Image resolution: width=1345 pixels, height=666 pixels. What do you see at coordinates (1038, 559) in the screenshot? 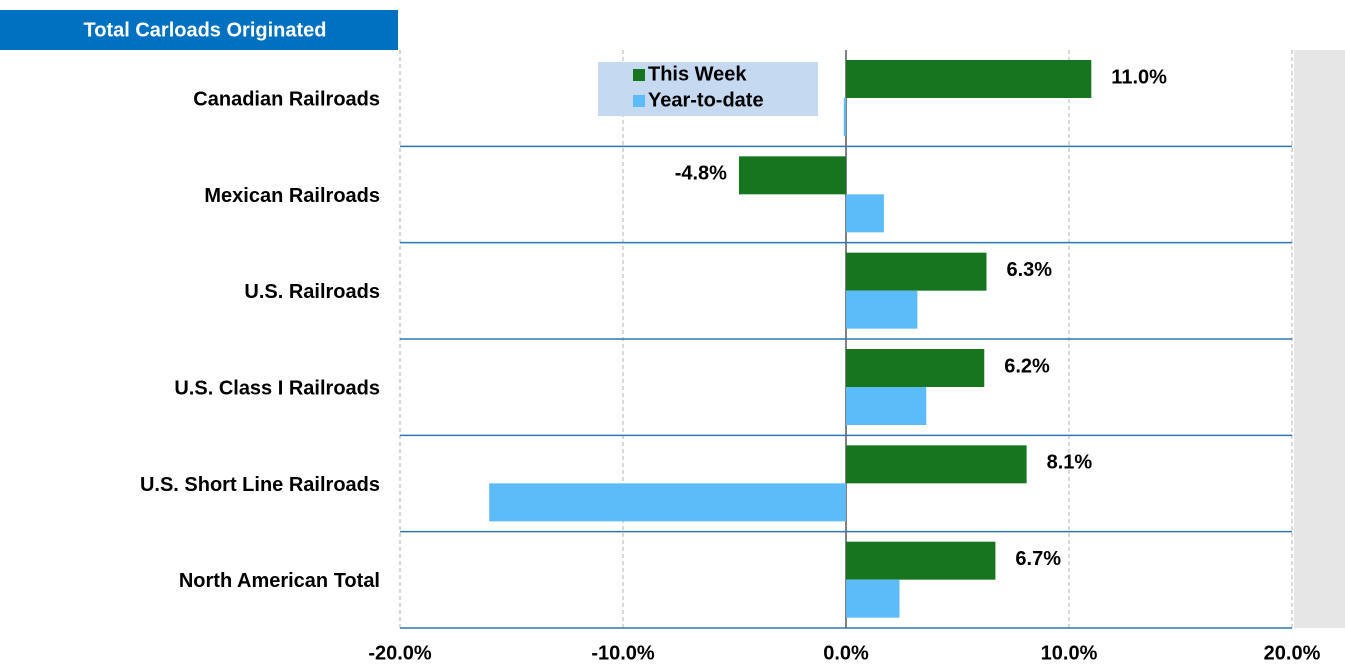
I see `data-label: 6.7%` at bounding box center [1038, 559].